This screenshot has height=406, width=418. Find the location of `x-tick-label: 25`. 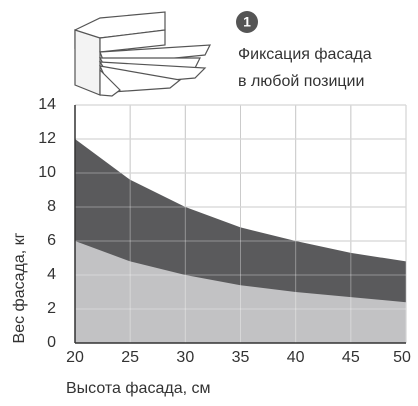

x-tick-label: 25 is located at coordinates (130, 357).